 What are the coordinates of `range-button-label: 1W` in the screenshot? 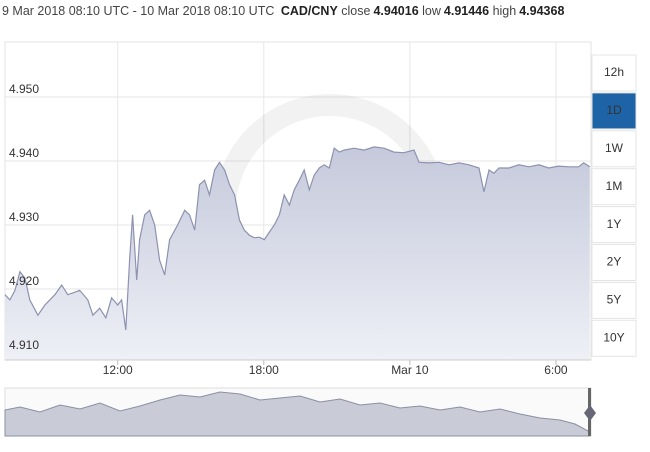 It's located at (614, 148).